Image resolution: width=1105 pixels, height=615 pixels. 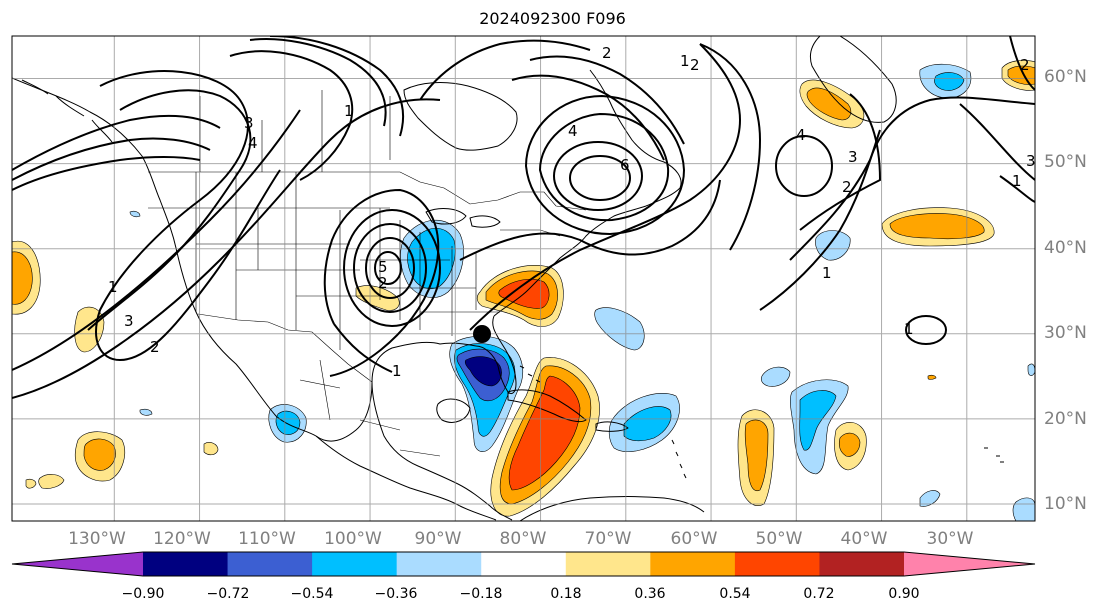 I want to click on lon-label-110w: 110°W, so click(x=267, y=539).